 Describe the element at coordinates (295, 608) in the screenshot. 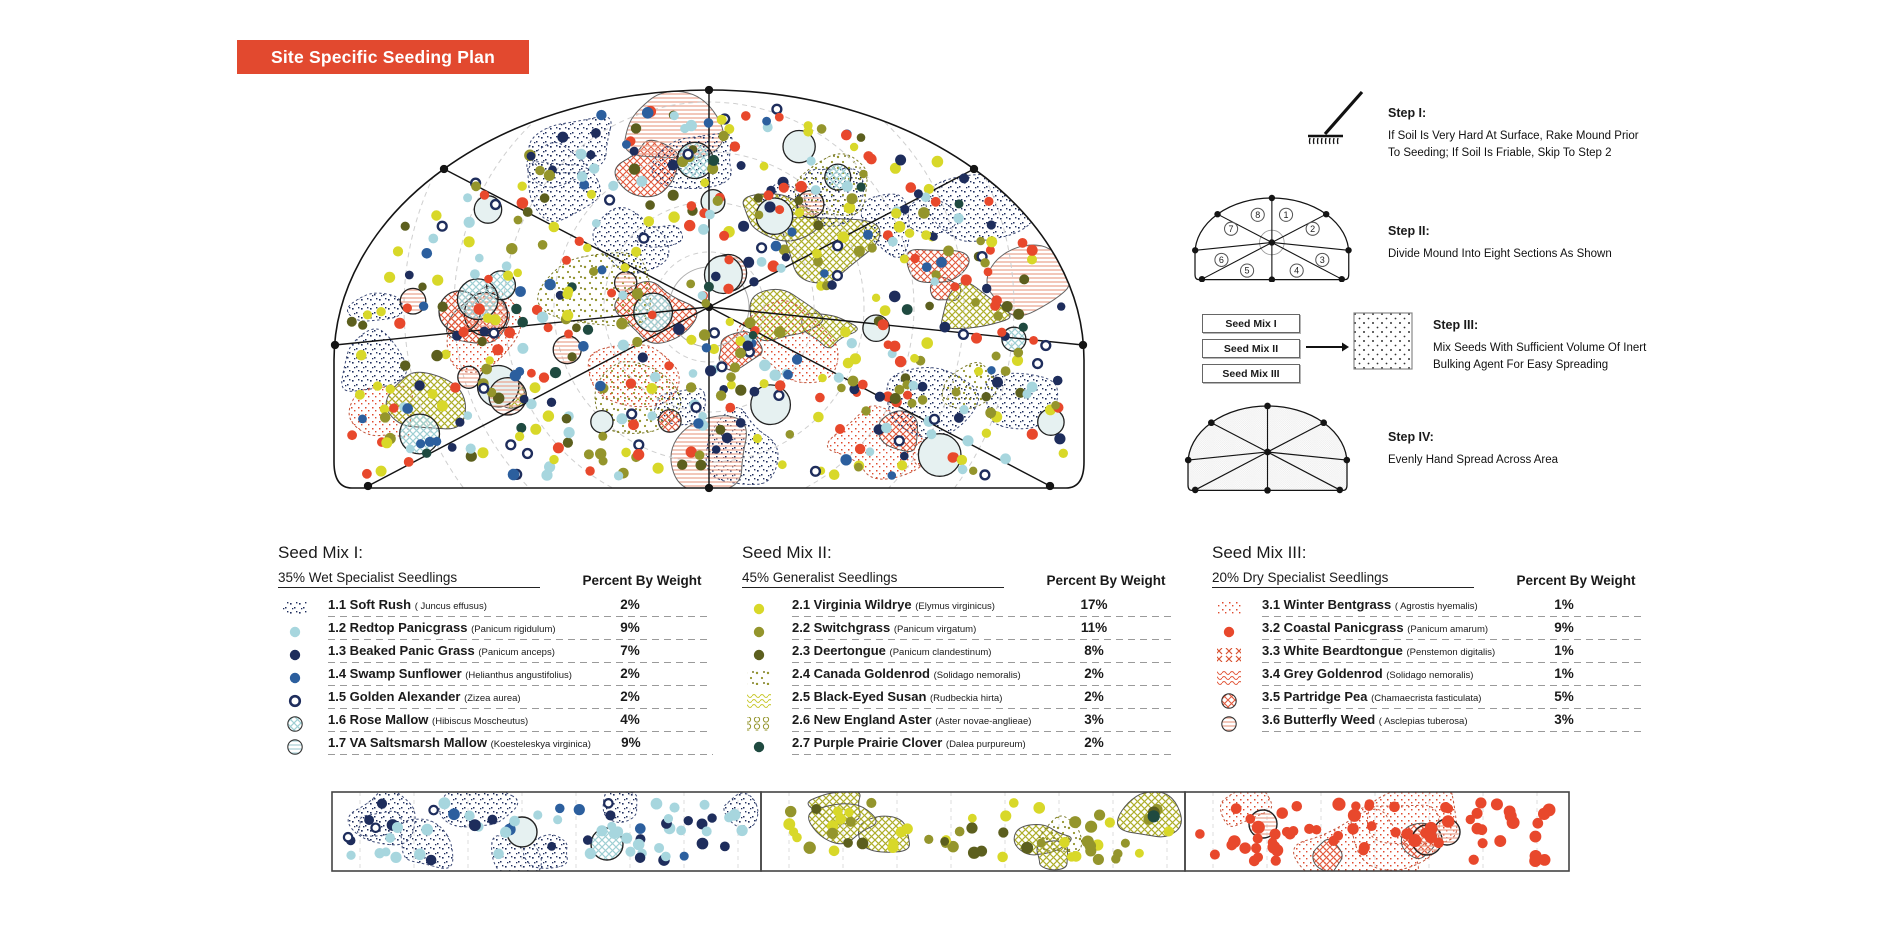

I see `species-swatch-stipple-navy` at that location.